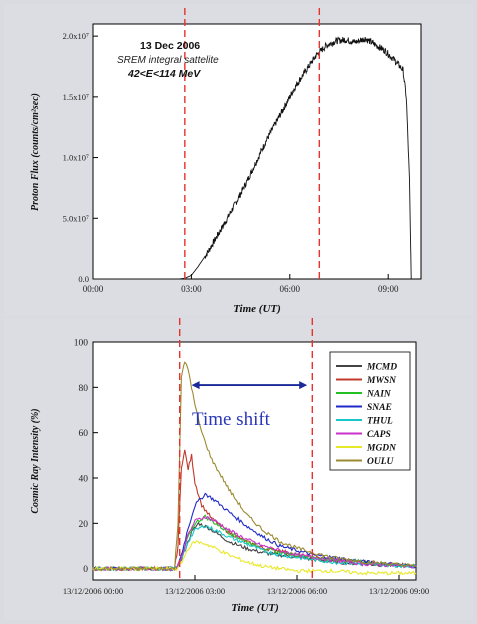 The width and height of the screenshot is (477, 624). What do you see at coordinates (83, 279) in the screenshot?
I see `top-y-tick-label: 0.0` at bounding box center [83, 279].